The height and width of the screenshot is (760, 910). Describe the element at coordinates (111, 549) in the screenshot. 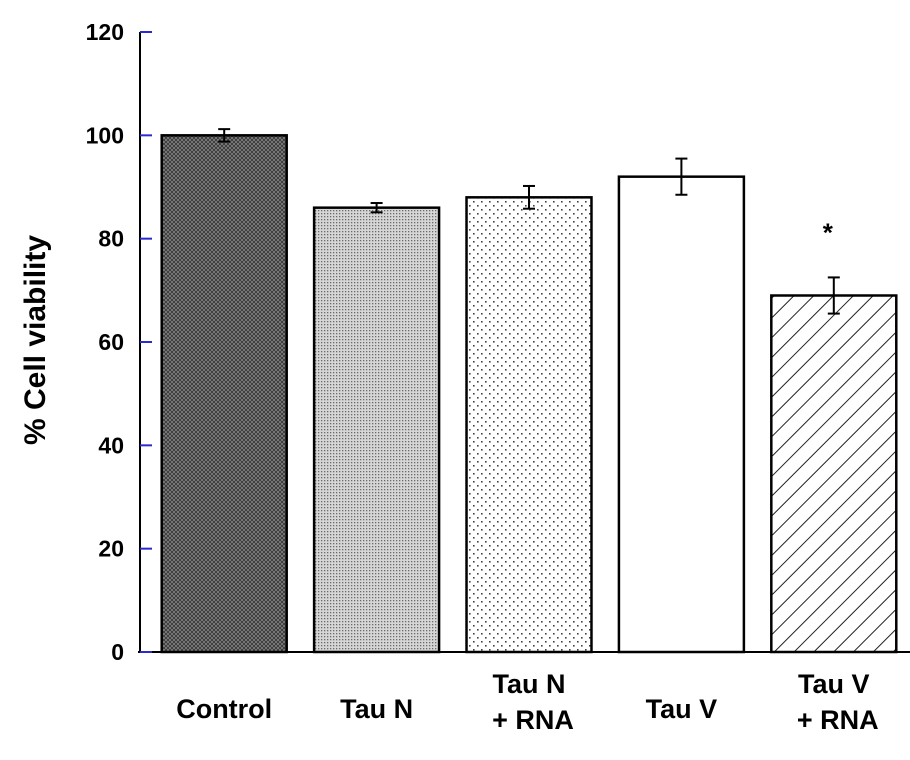

I see `y-tick-label-1: 20` at that location.